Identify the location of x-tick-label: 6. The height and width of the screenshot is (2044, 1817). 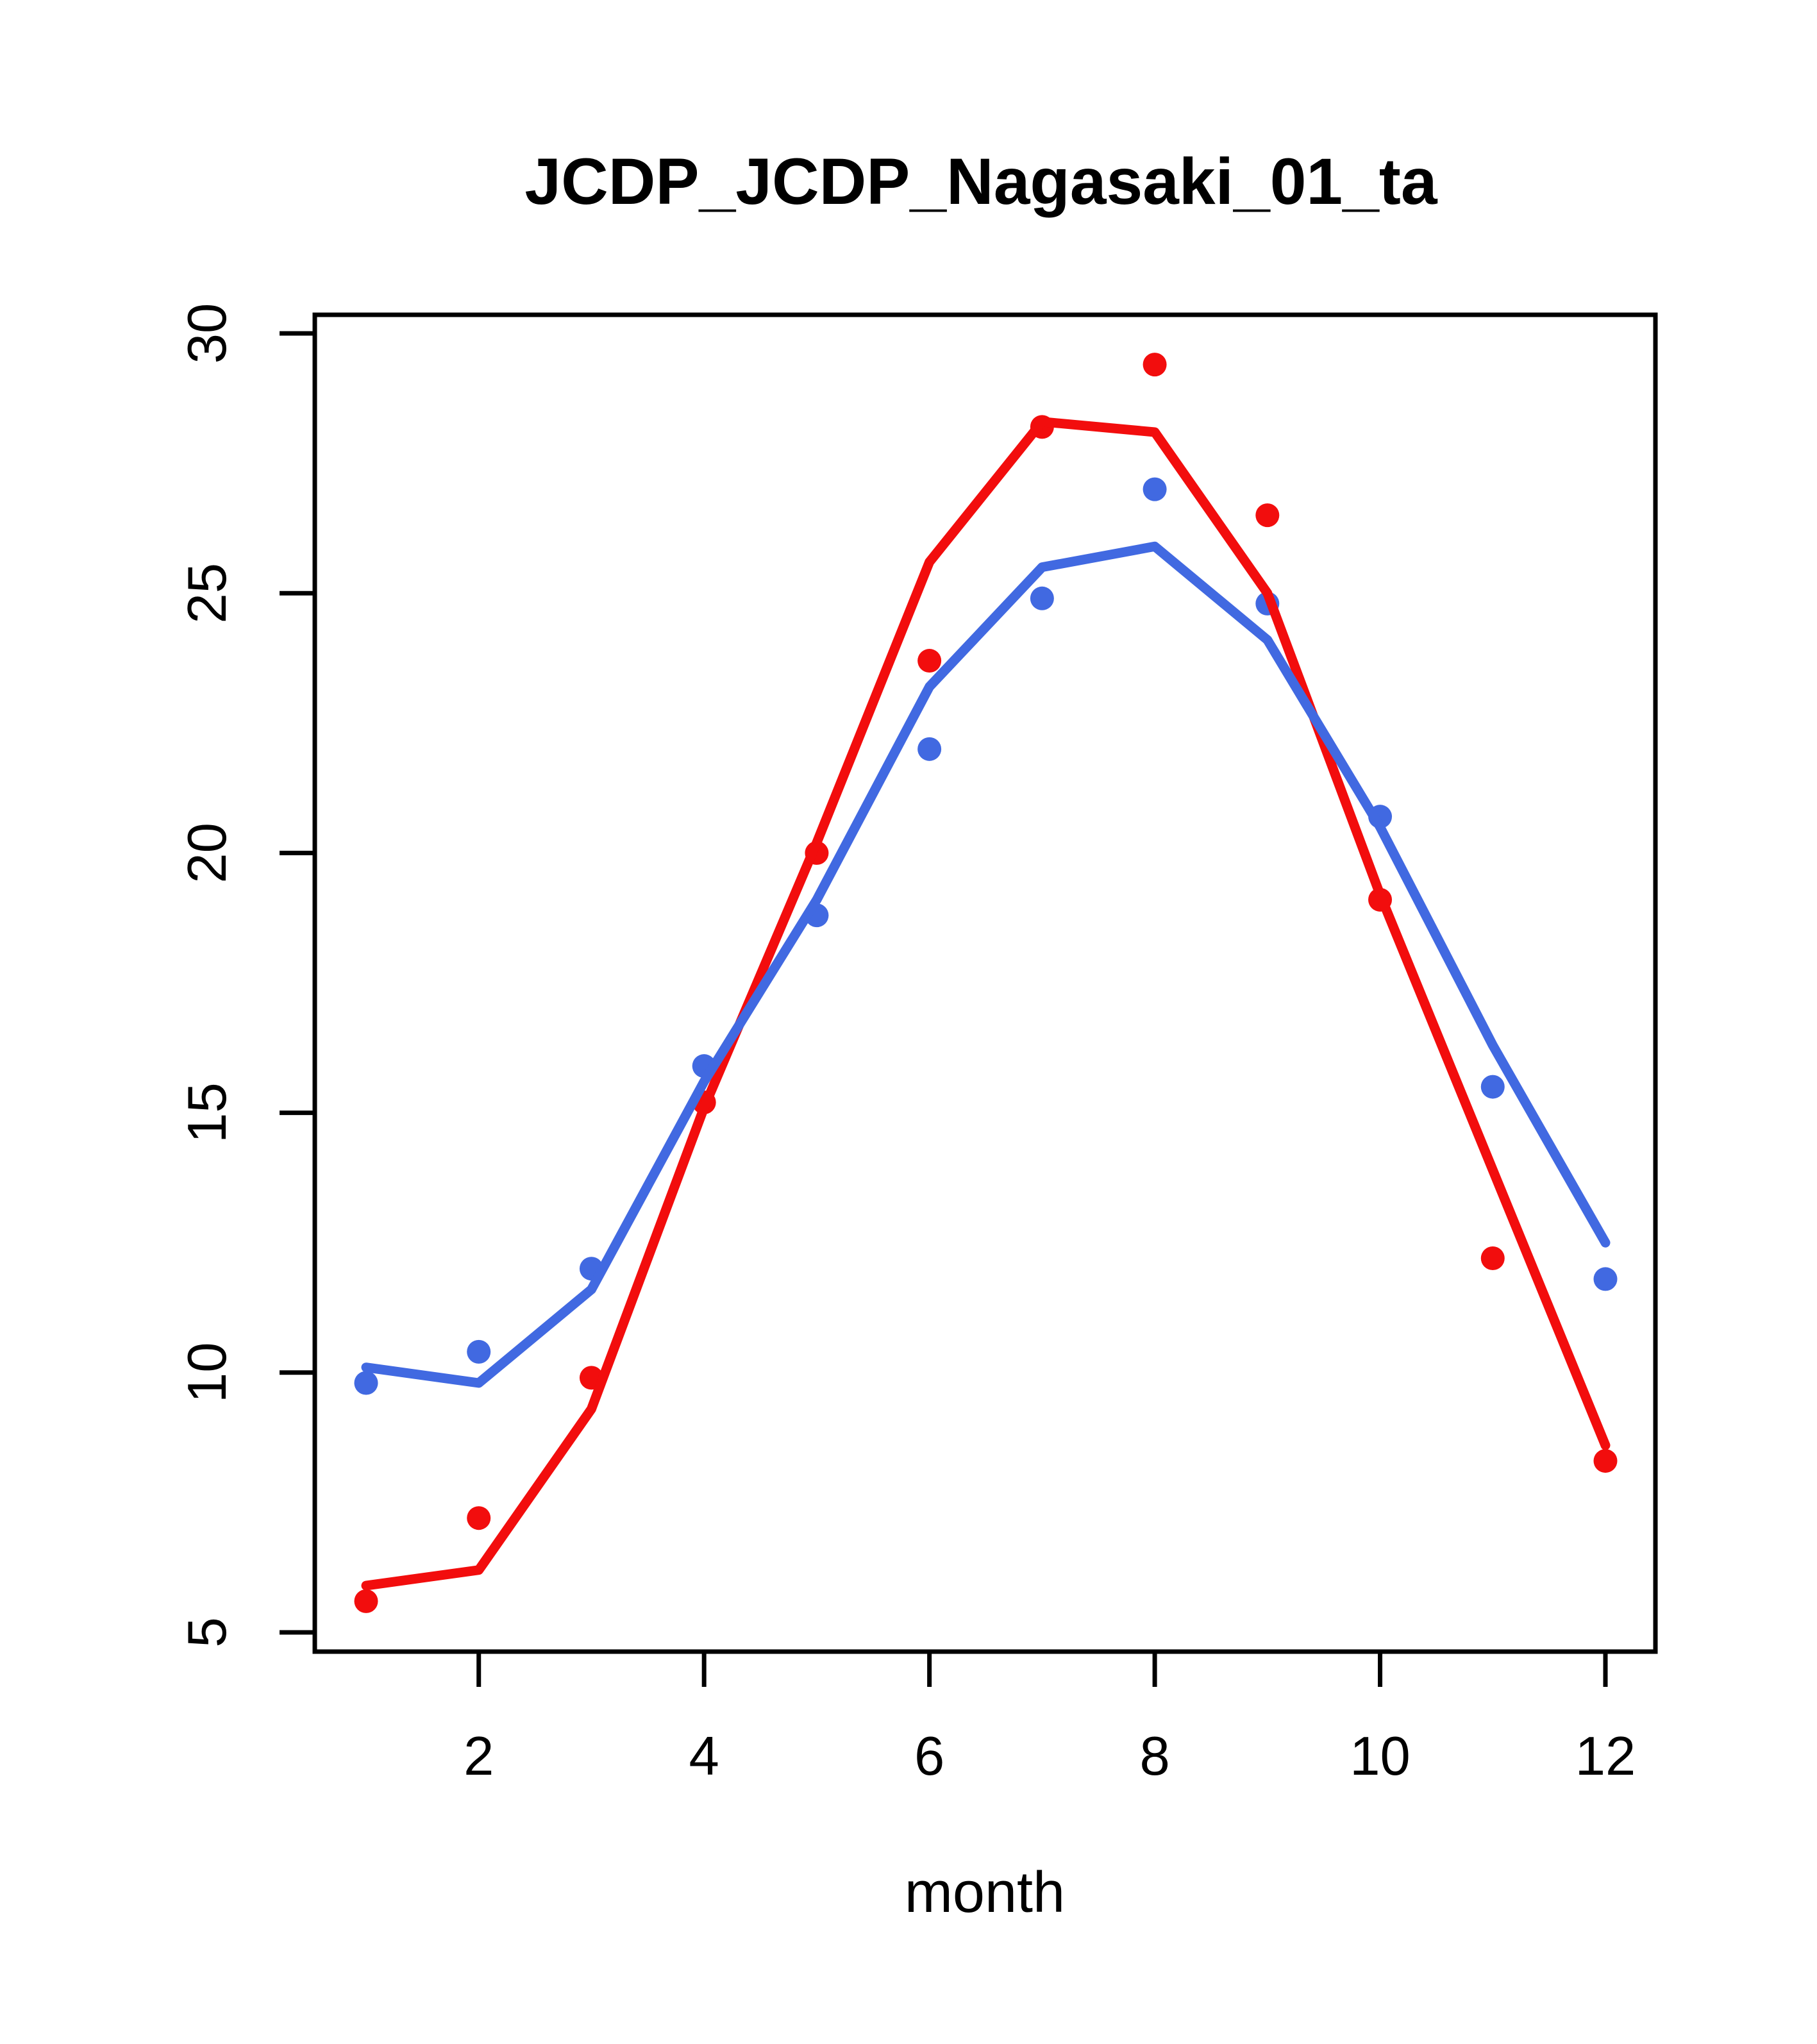
(929, 1756).